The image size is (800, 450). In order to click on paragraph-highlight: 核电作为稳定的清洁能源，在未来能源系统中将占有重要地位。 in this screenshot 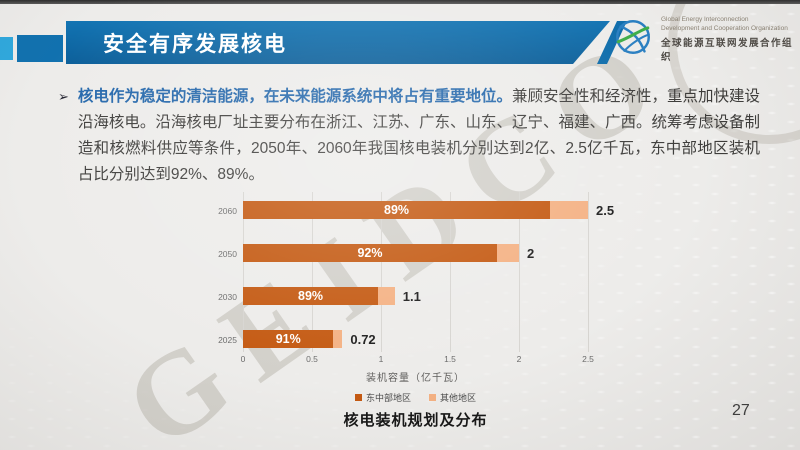, I will do `click(294, 96)`.